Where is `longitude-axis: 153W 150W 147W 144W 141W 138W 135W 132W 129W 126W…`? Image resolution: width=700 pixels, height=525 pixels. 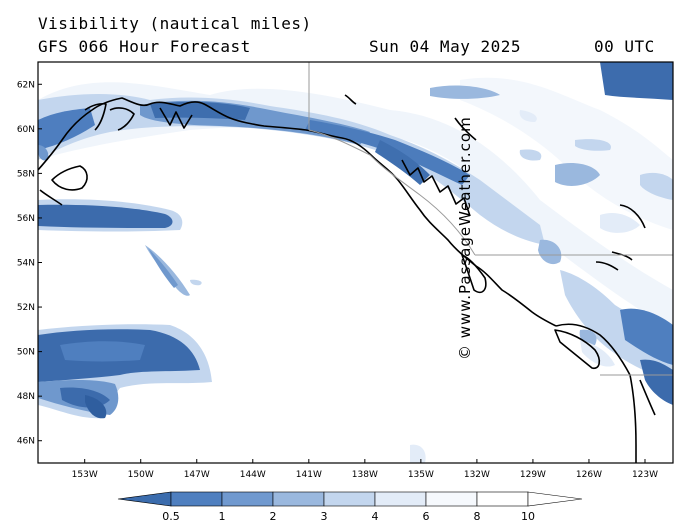 longitude-axis: 153W 150W 147W 144W 141W 138W 135W 132W 129W 126W… is located at coordinates (365, 469).